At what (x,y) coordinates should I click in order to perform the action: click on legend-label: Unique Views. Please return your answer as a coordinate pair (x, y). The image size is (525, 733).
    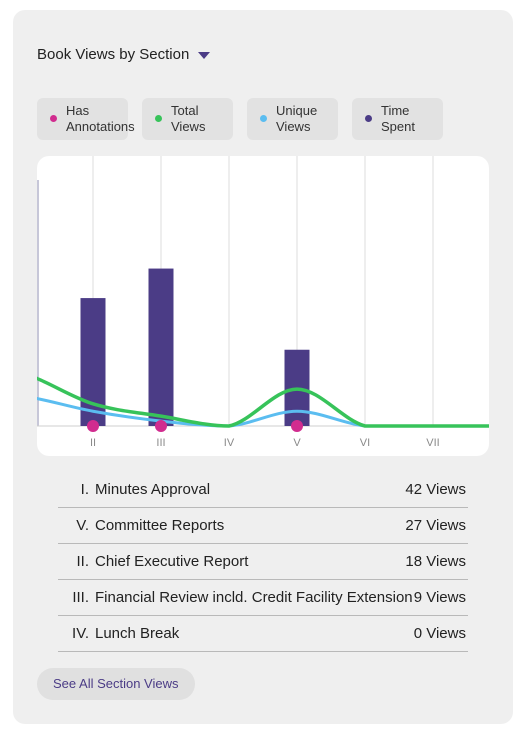
    Looking at the image, I should click on (297, 118).